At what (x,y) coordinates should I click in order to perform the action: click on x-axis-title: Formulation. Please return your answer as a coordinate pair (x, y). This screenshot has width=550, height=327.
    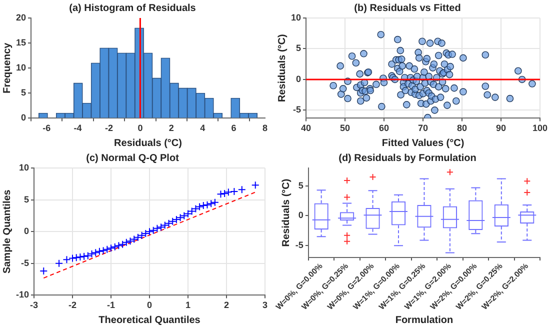
    Looking at the image, I should click on (424, 320).